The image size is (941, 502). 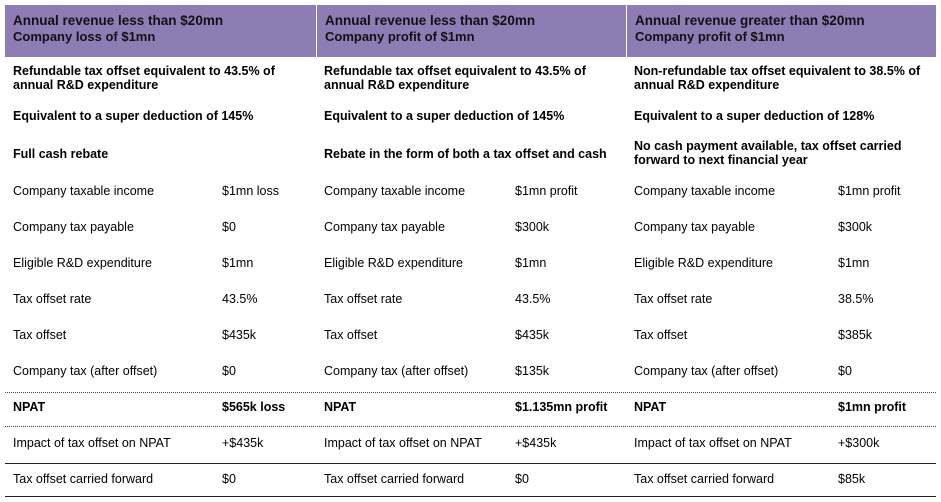 I want to click on npat-top-divider, so click(x=470, y=392).